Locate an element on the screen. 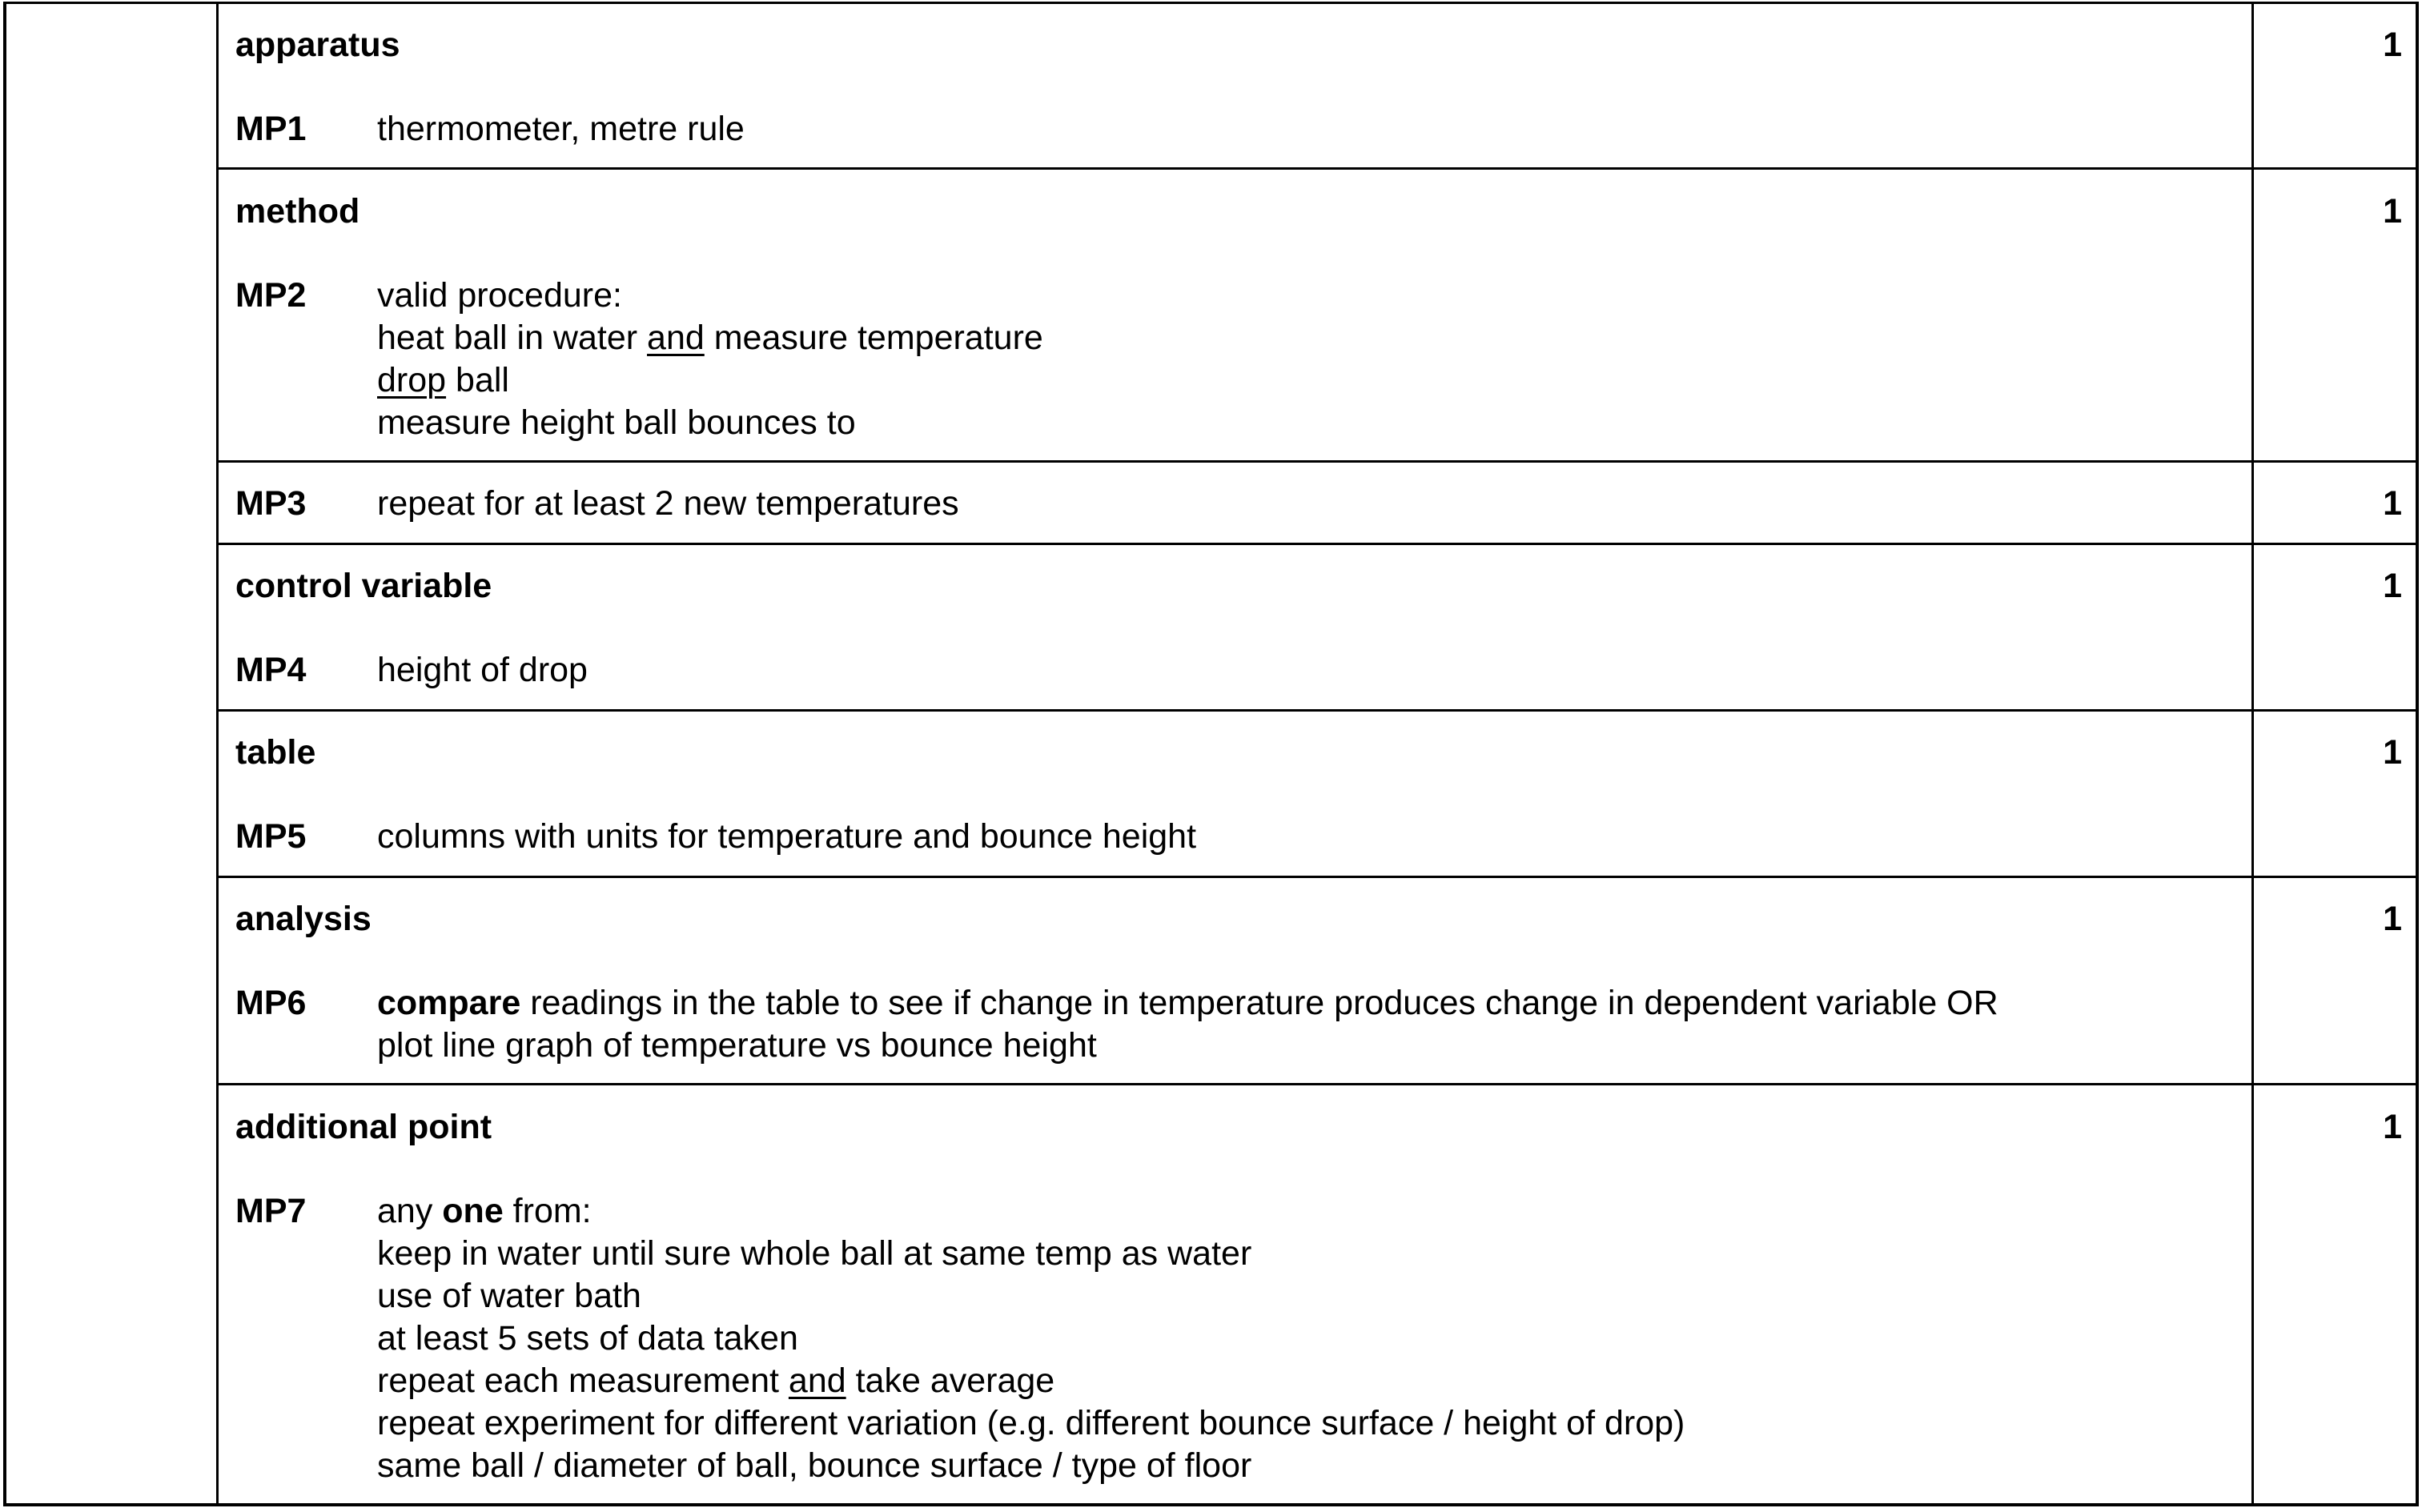 This screenshot has height=1512, width=2422. text-run: from: is located at coordinates (547, 1211).